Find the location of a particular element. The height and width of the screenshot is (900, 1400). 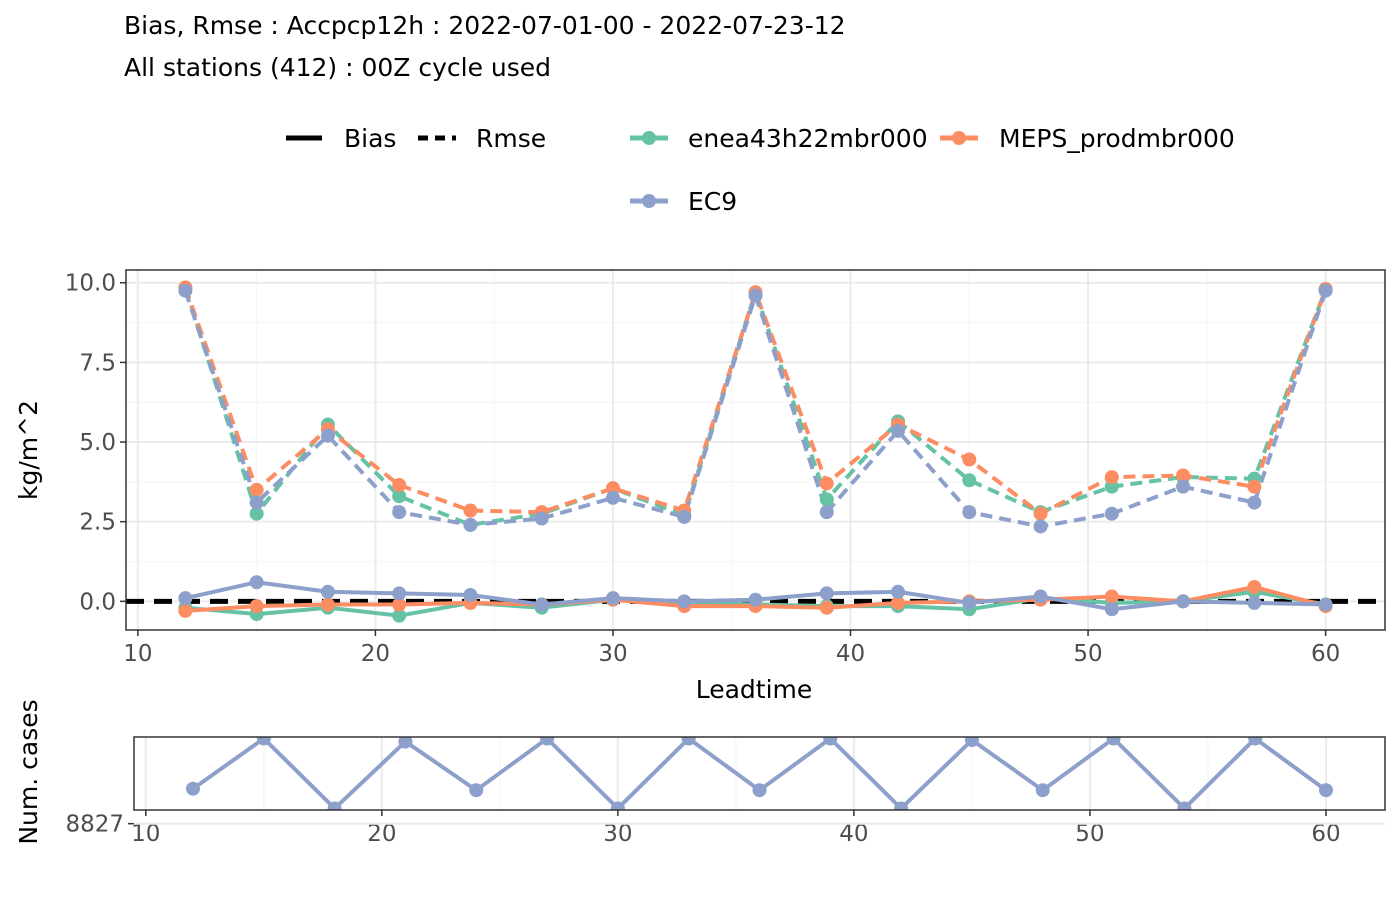

data-point-enea43h22mbr000-bias is located at coordinates (399, 615).